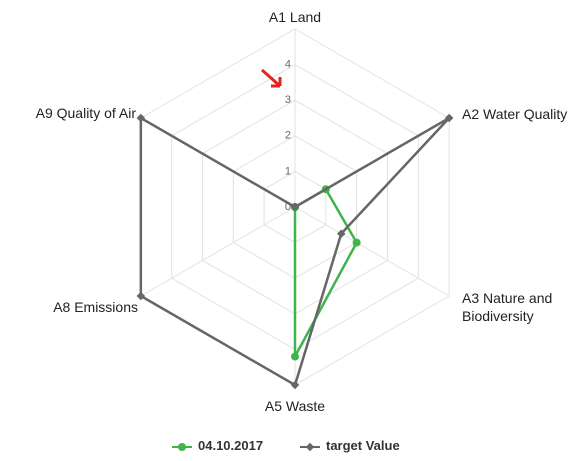  What do you see at coordinates (85, 113) in the screenshot?
I see `axis-label: A9 Quality of Air` at bounding box center [85, 113].